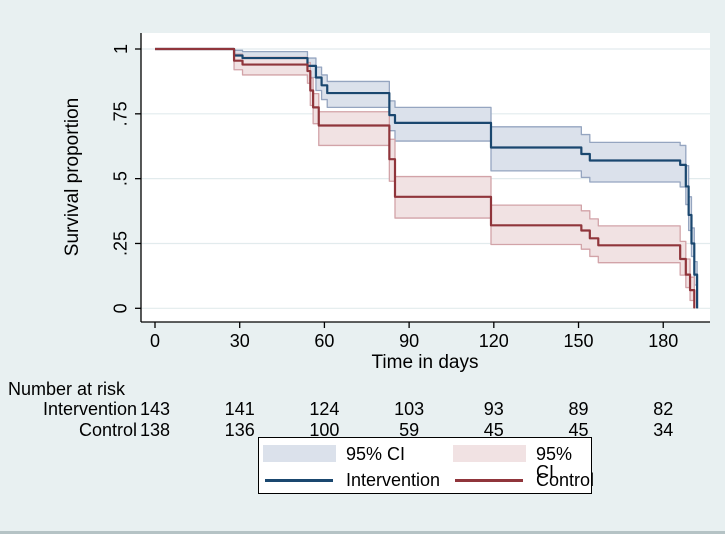 This screenshot has width=725, height=534. What do you see at coordinates (299, 453) in the screenshot?
I see `ci-band-swatch-intervention` at bounding box center [299, 453].